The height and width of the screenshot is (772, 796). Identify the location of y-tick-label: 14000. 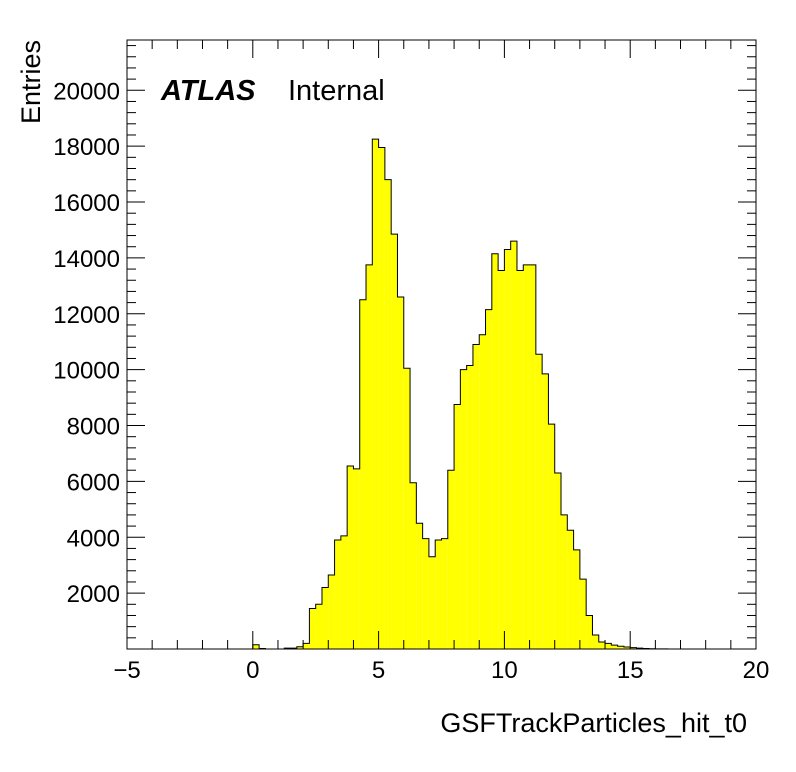
(86, 259).